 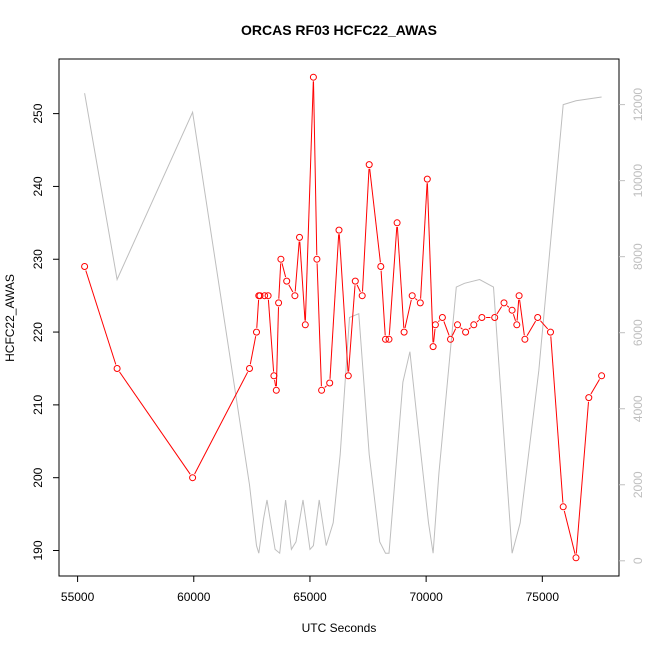 I want to click on x-tick-label: 60000, so click(x=194, y=597).